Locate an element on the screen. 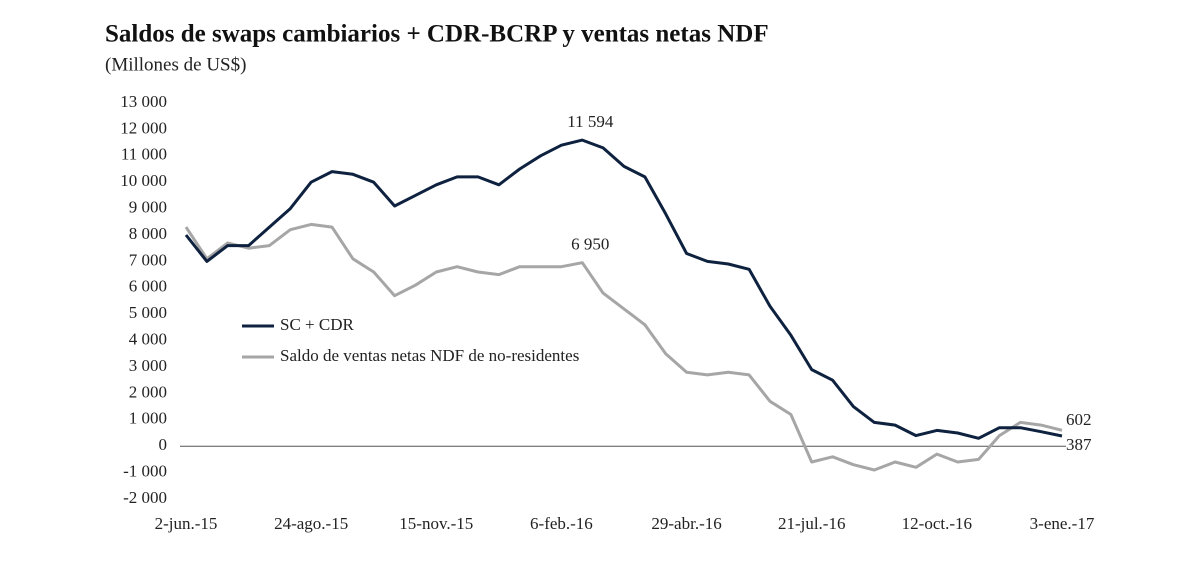 The height and width of the screenshot is (573, 1197). y-tick-label: 4 000 is located at coordinates (148, 339).